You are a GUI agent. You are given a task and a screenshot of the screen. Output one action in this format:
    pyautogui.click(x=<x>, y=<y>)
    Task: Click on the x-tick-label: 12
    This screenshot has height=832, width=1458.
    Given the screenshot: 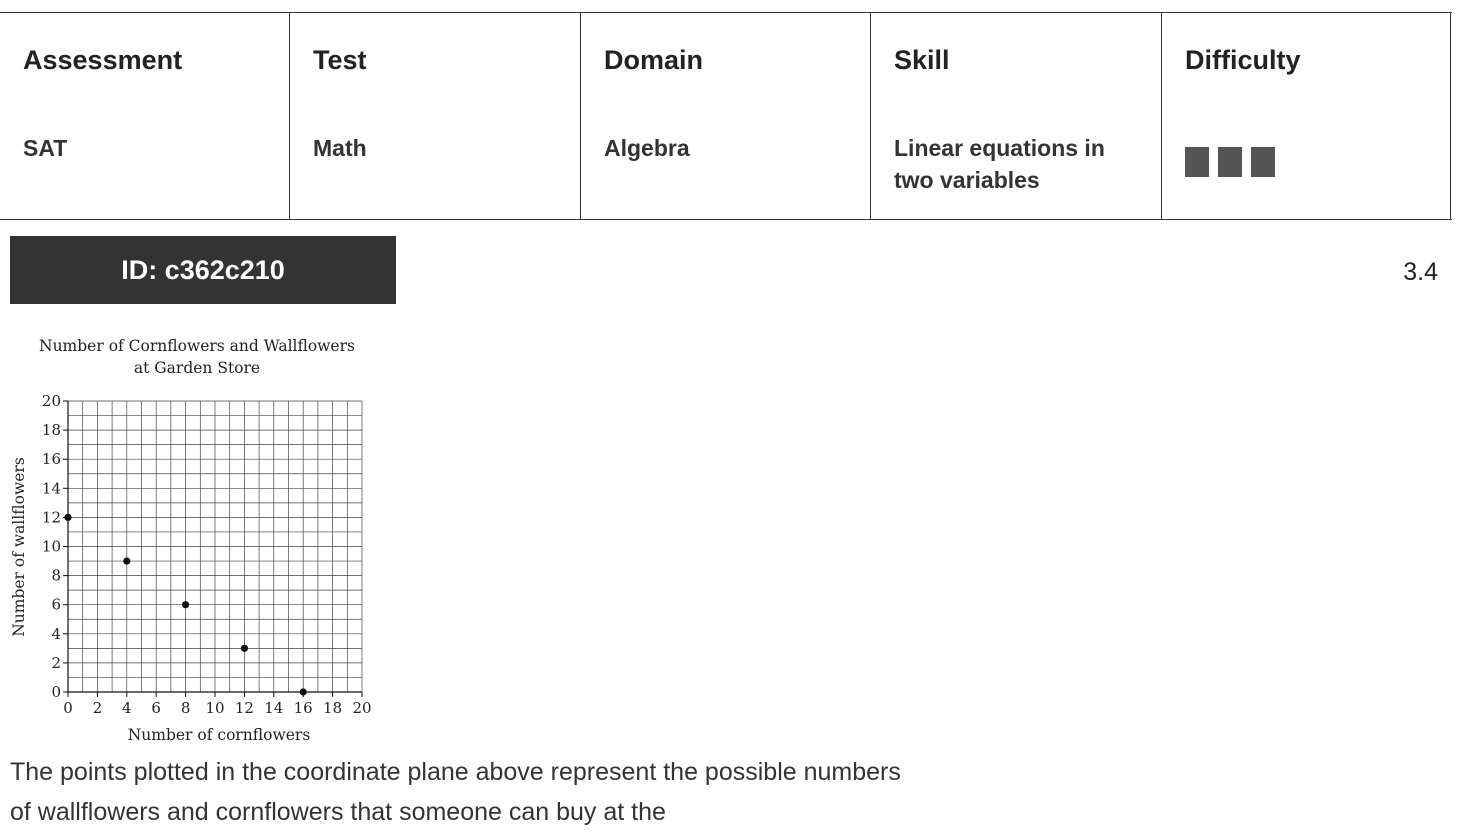 What is the action you would take?
    pyautogui.click(x=244, y=708)
    